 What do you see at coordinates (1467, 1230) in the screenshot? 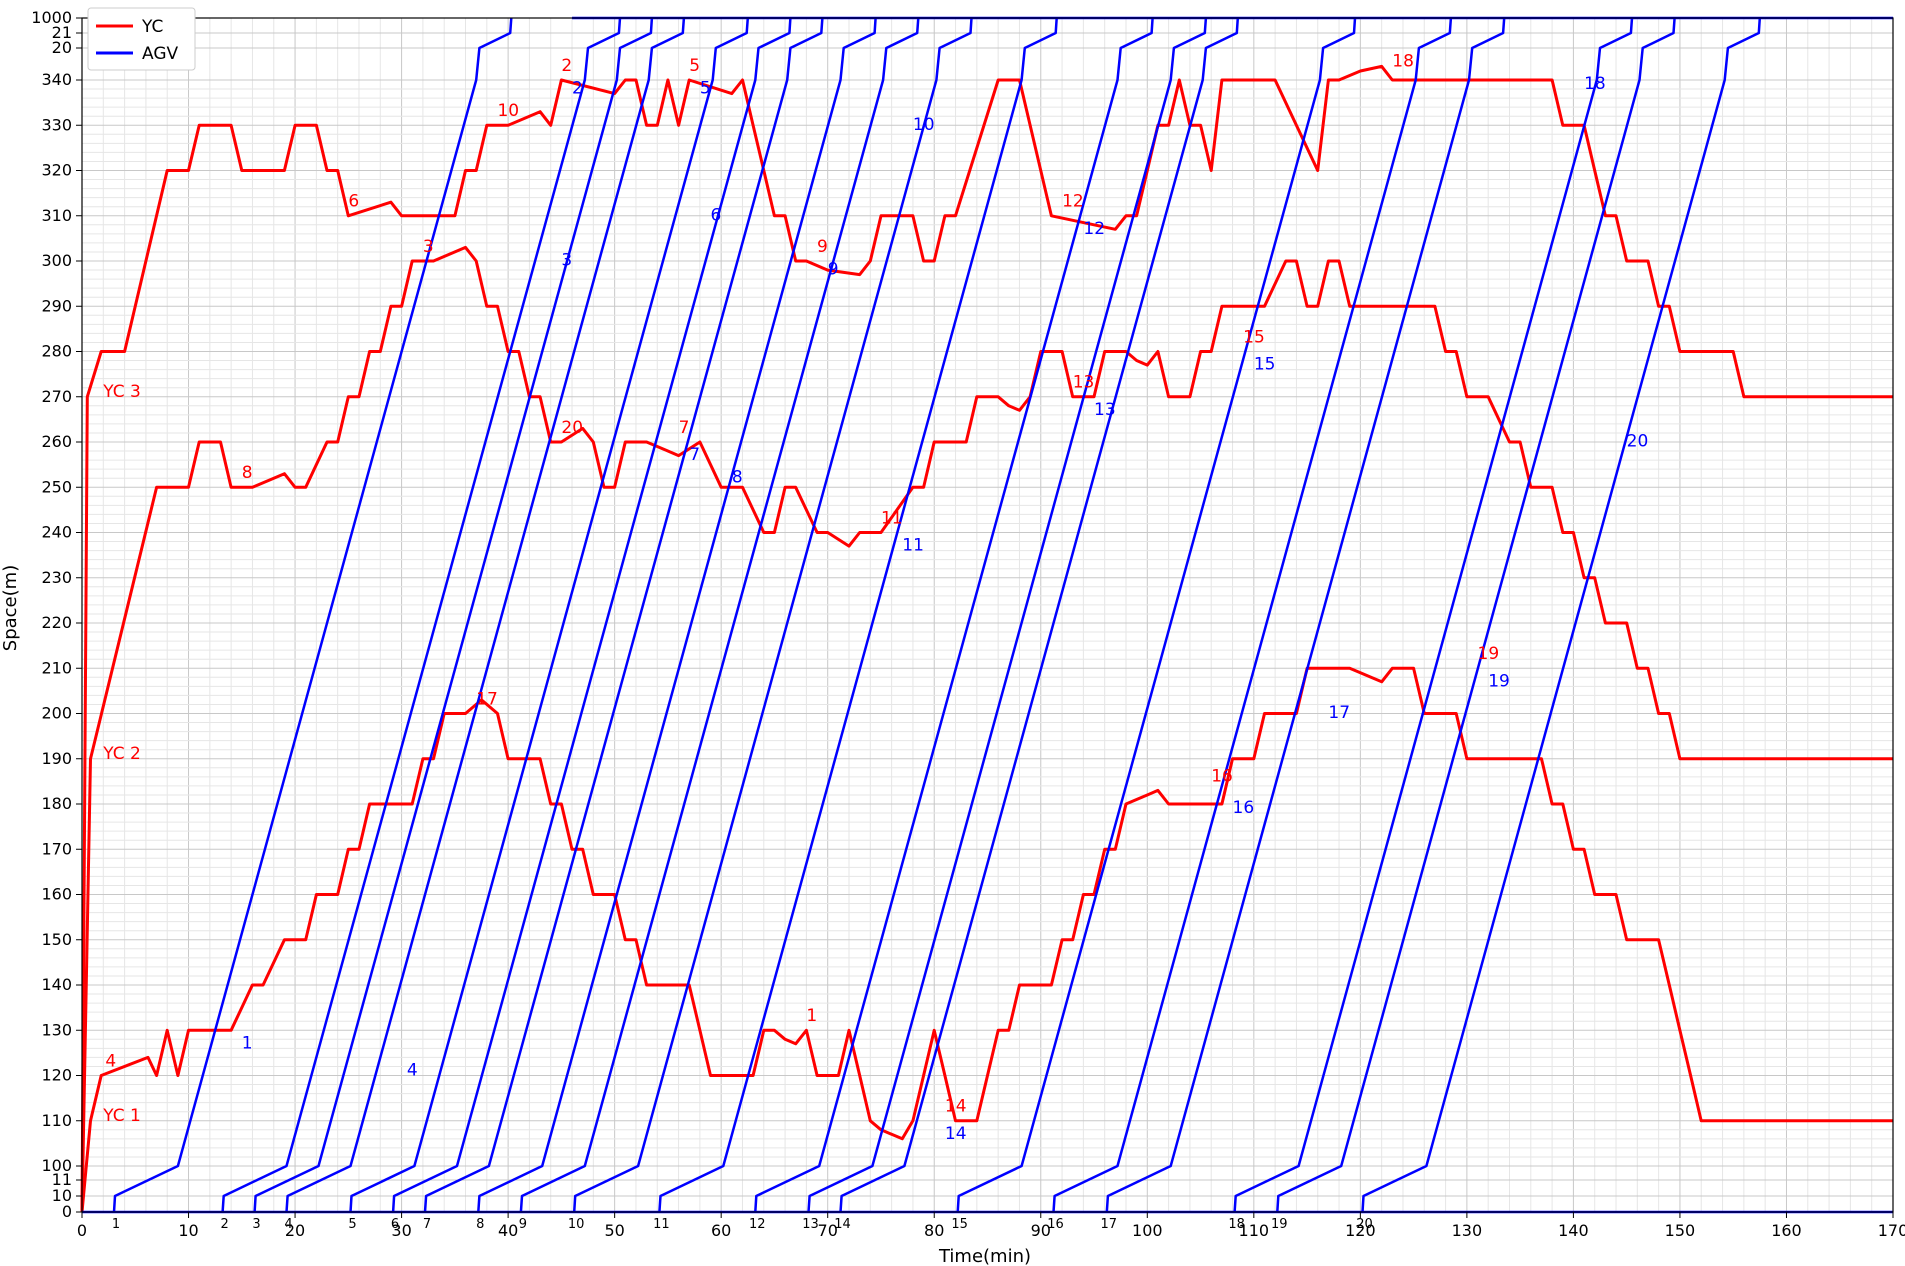
I see `x-tick-label-130: 130` at bounding box center [1467, 1230].